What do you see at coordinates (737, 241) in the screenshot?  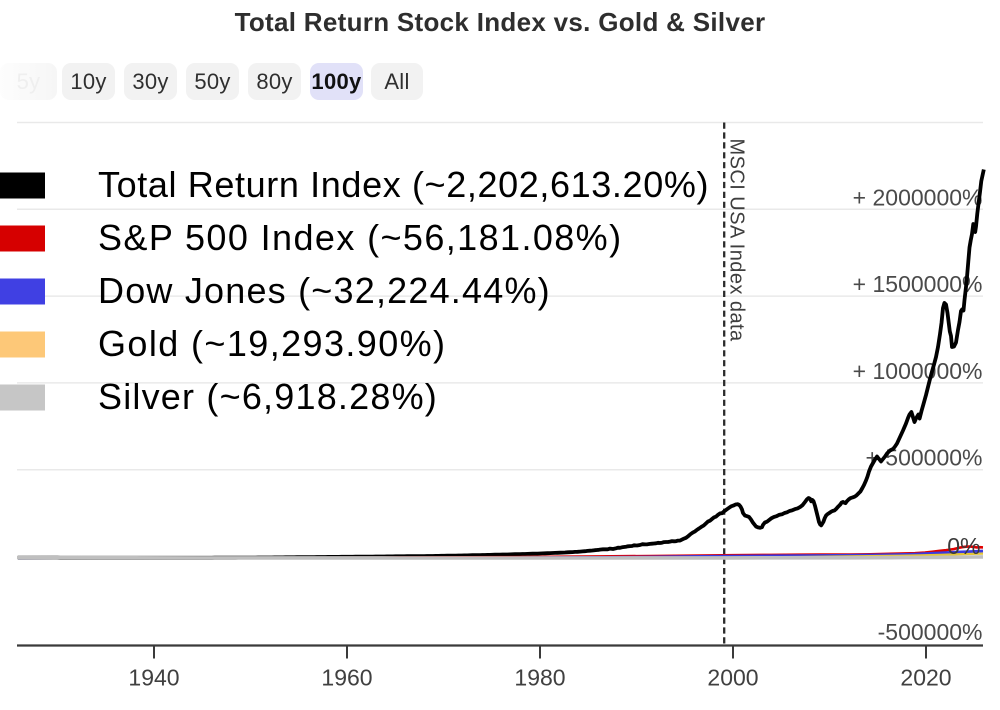 I see `svg-text: MSCI USA Index data` at bounding box center [737, 241].